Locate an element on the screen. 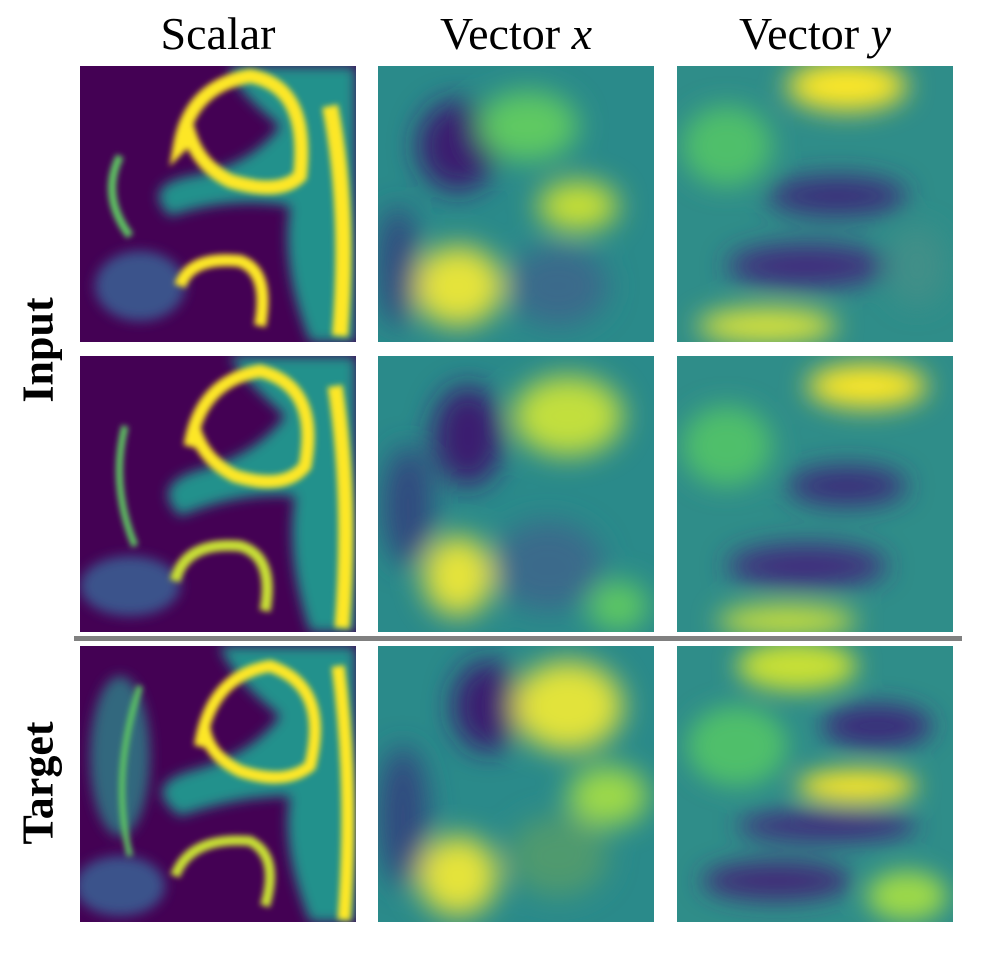 The image size is (984, 954). panel-target-vector-x is located at coordinates (516, 784).